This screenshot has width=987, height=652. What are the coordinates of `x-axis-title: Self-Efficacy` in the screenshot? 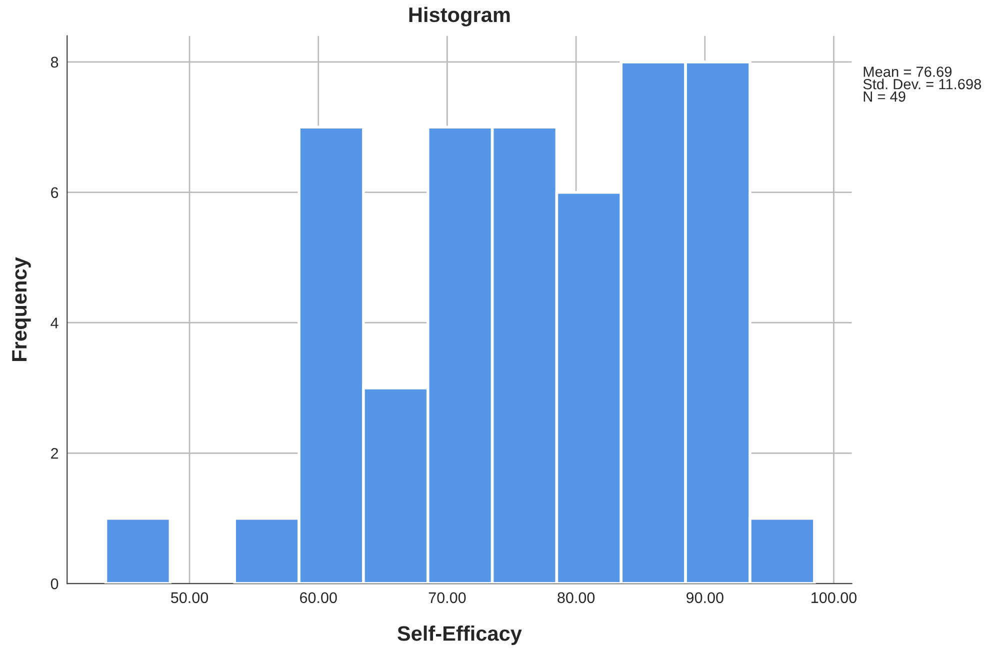 It's located at (460, 635).